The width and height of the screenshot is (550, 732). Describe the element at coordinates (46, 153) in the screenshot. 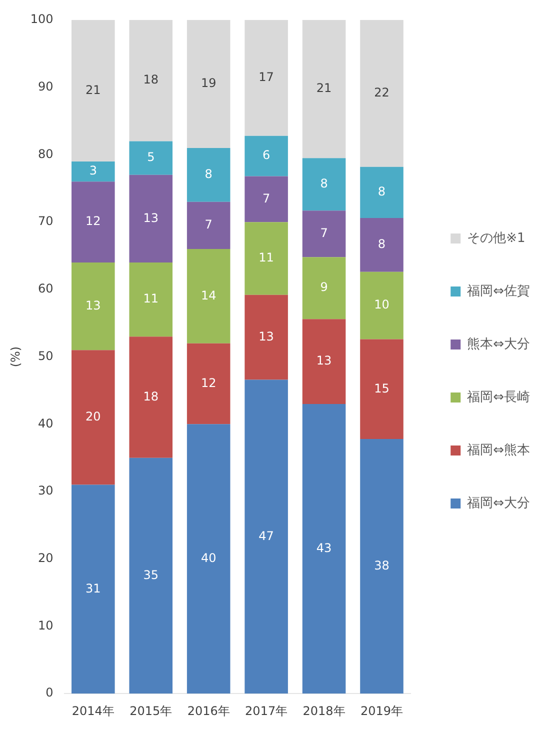

I see `y-tick-label: 80` at that location.